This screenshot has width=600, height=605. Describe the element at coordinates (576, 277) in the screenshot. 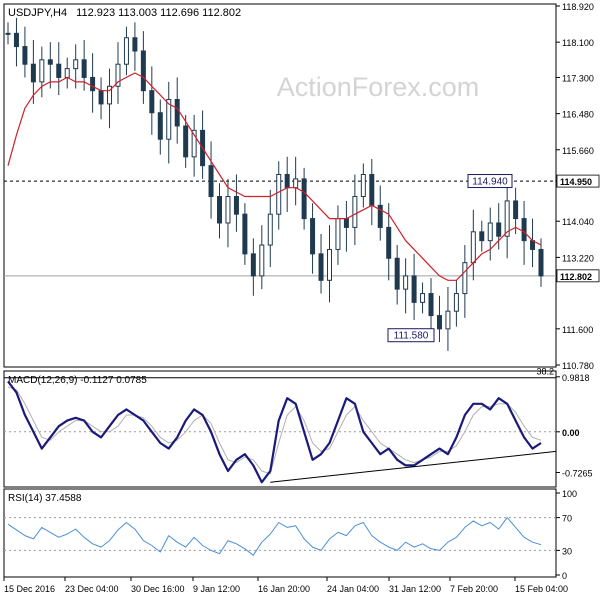

I see `price-tag-label: 112.802` at that location.